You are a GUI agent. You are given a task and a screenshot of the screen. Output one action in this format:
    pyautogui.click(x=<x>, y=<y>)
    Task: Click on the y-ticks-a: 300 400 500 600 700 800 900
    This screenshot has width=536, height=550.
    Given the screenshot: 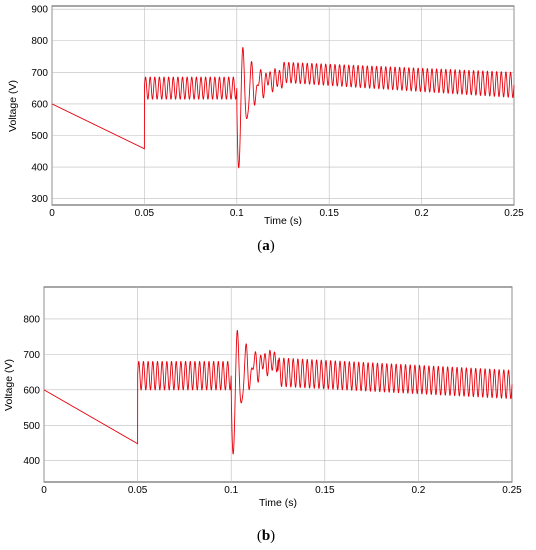 What is the action you would take?
    pyautogui.click(x=39, y=105)
    